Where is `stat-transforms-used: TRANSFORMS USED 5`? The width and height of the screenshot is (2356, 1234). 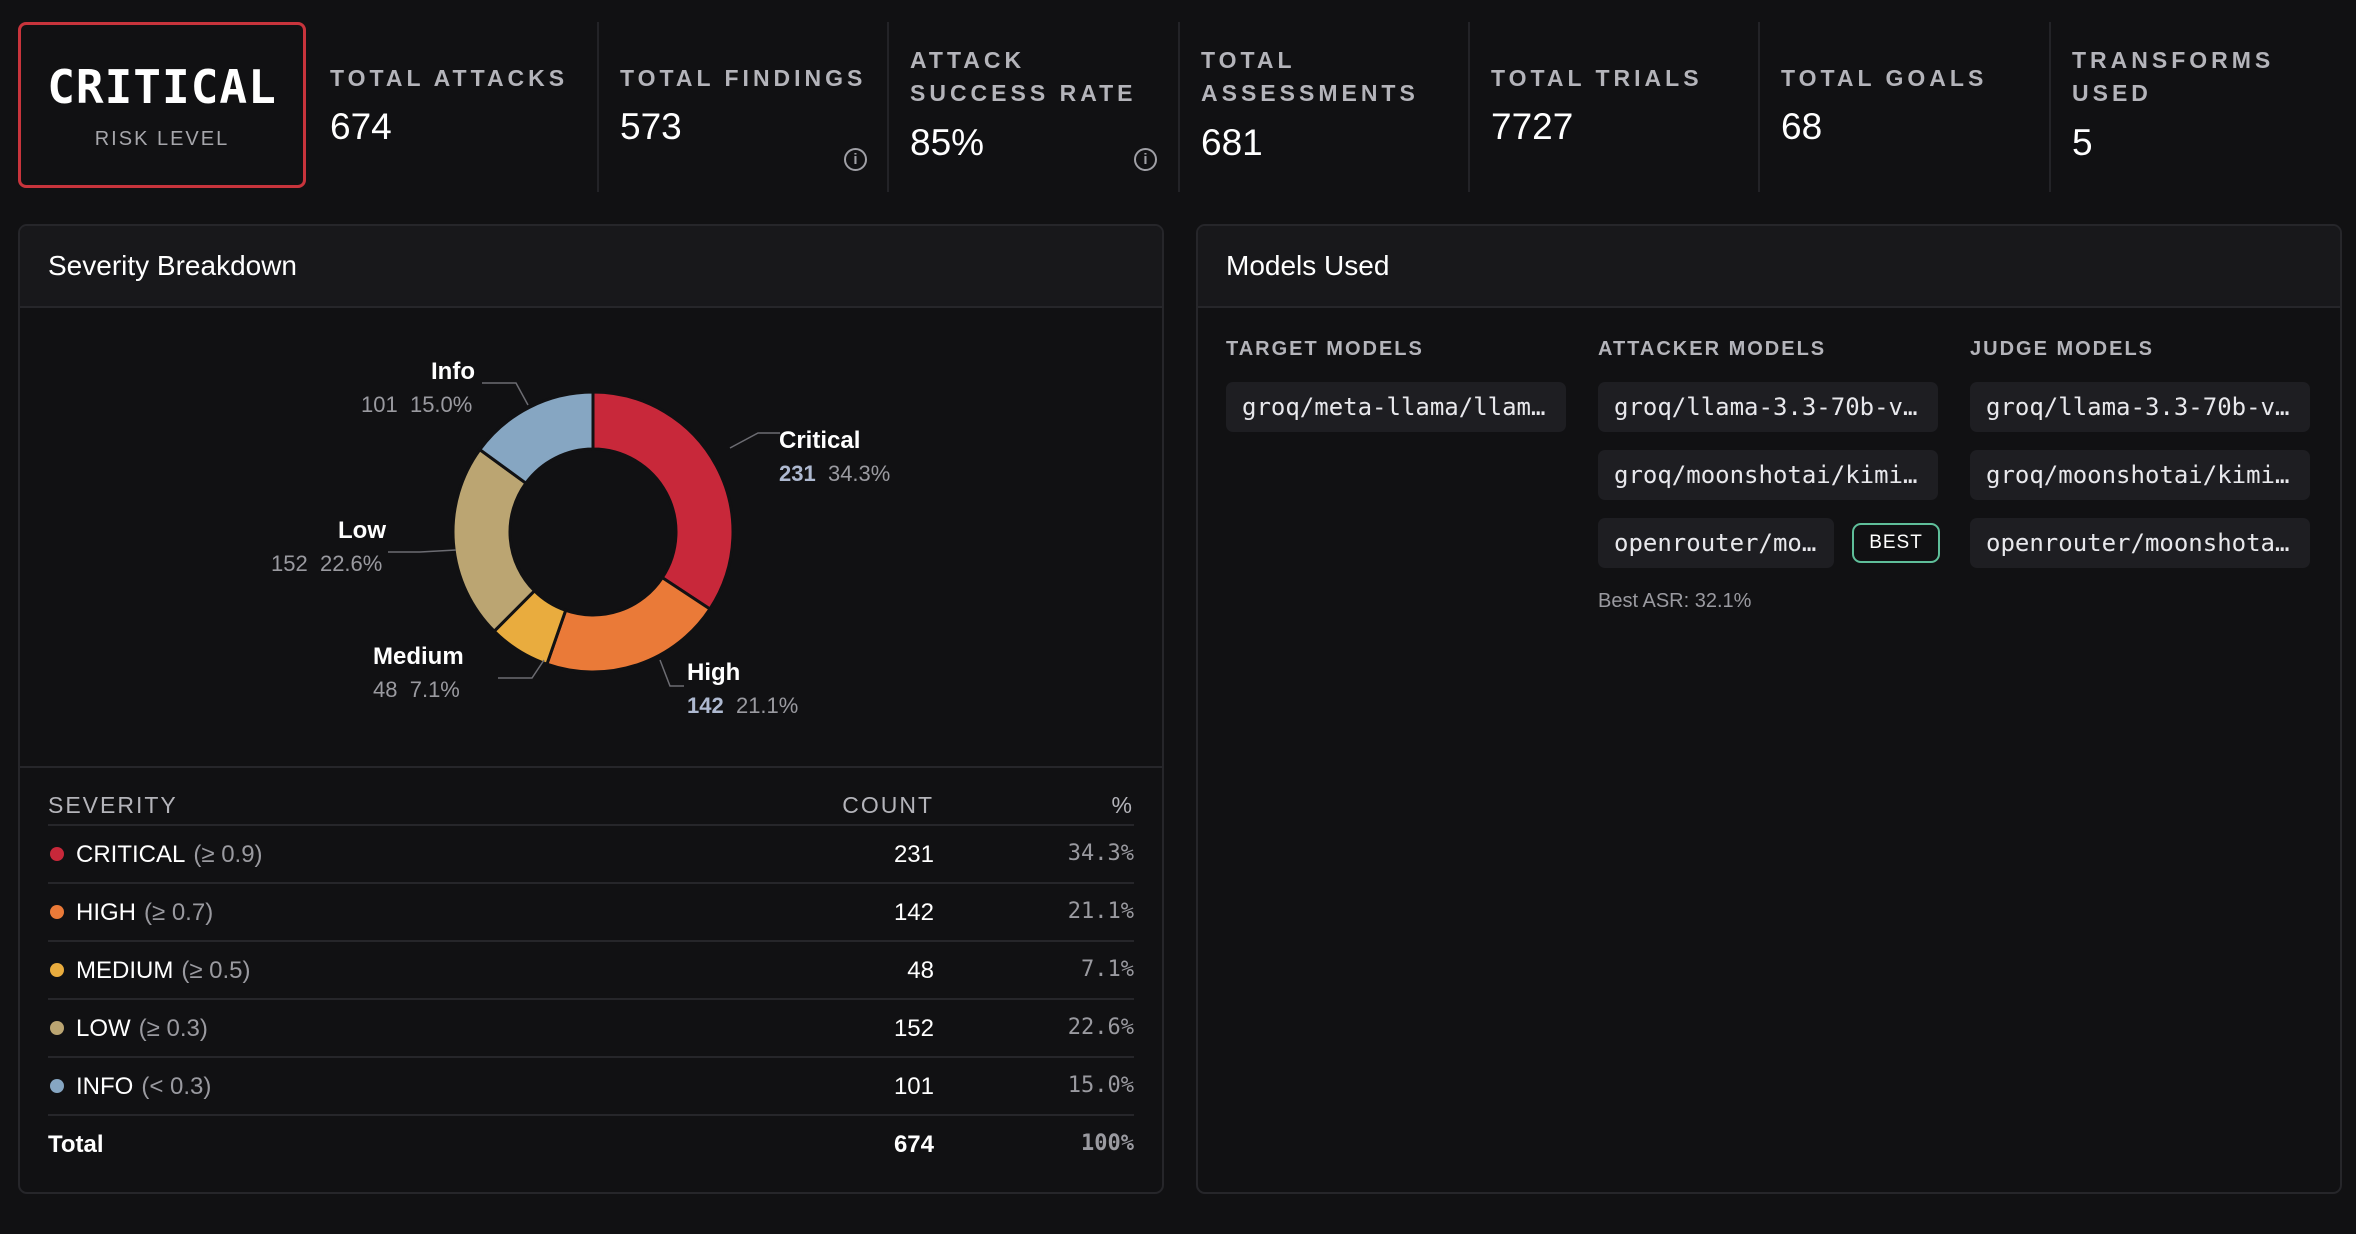 stat-transforms-used: TRANSFORMS USED 5 is located at coordinates (2197, 107).